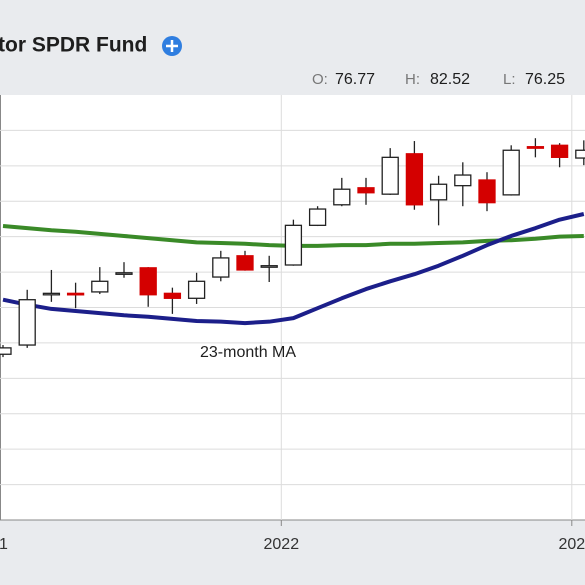  What do you see at coordinates (412, 79) in the screenshot?
I see `ohlc-label: H:` at bounding box center [412, 79].